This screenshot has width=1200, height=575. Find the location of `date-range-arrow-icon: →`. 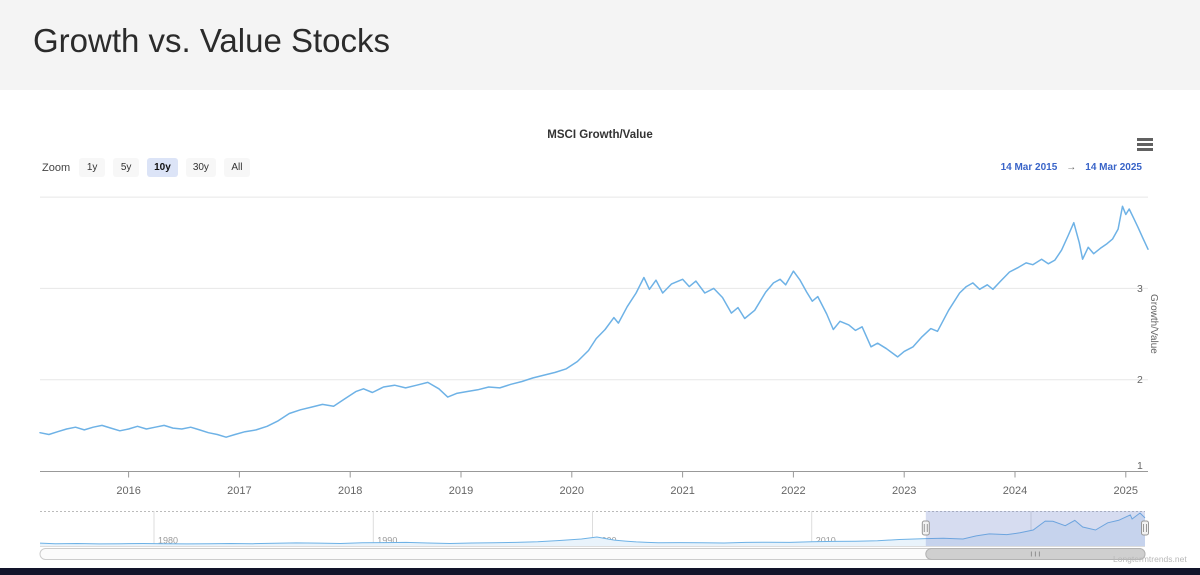

date-range-arrow-icon: → is located at coordinates (1071, 167).